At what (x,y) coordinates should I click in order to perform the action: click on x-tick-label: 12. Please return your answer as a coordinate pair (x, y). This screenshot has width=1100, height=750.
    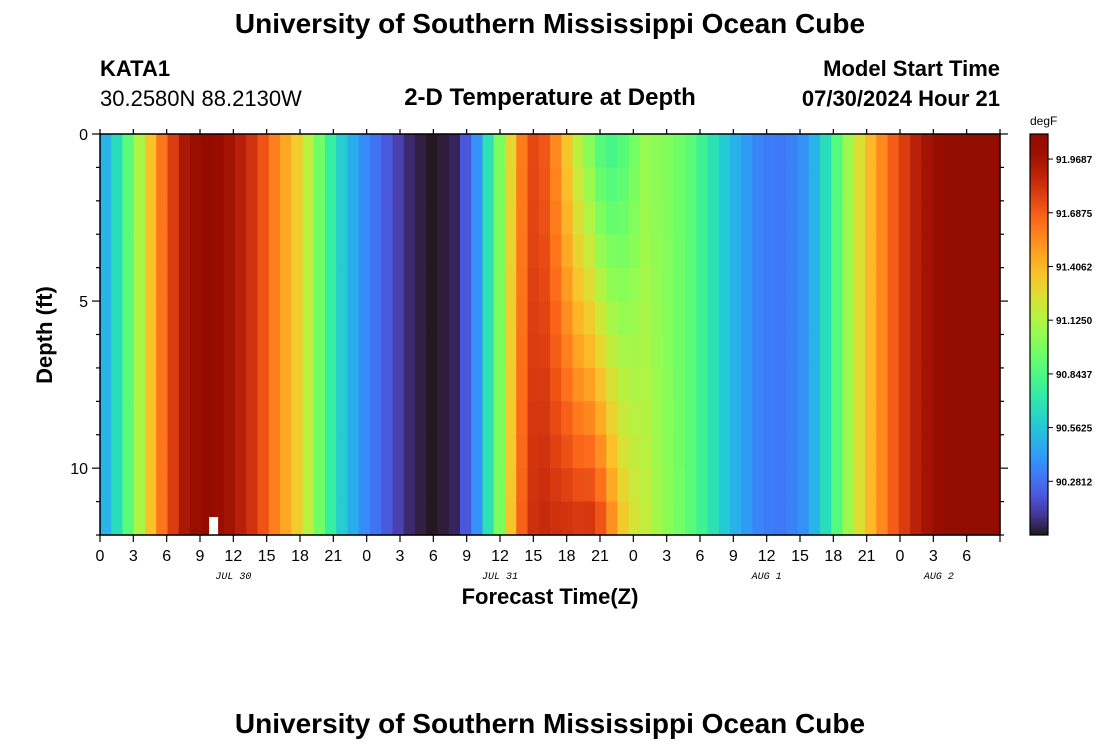
    Looking at the image, I should click on (767, 556).